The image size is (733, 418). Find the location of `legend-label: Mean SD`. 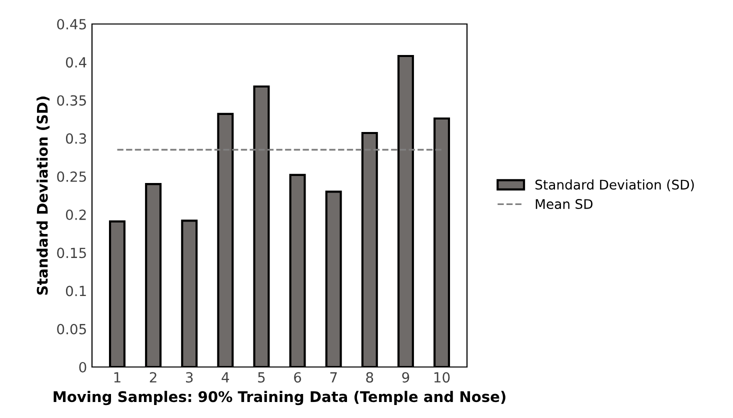

legend-label: Mean SD is located at coordinates (564, 204).